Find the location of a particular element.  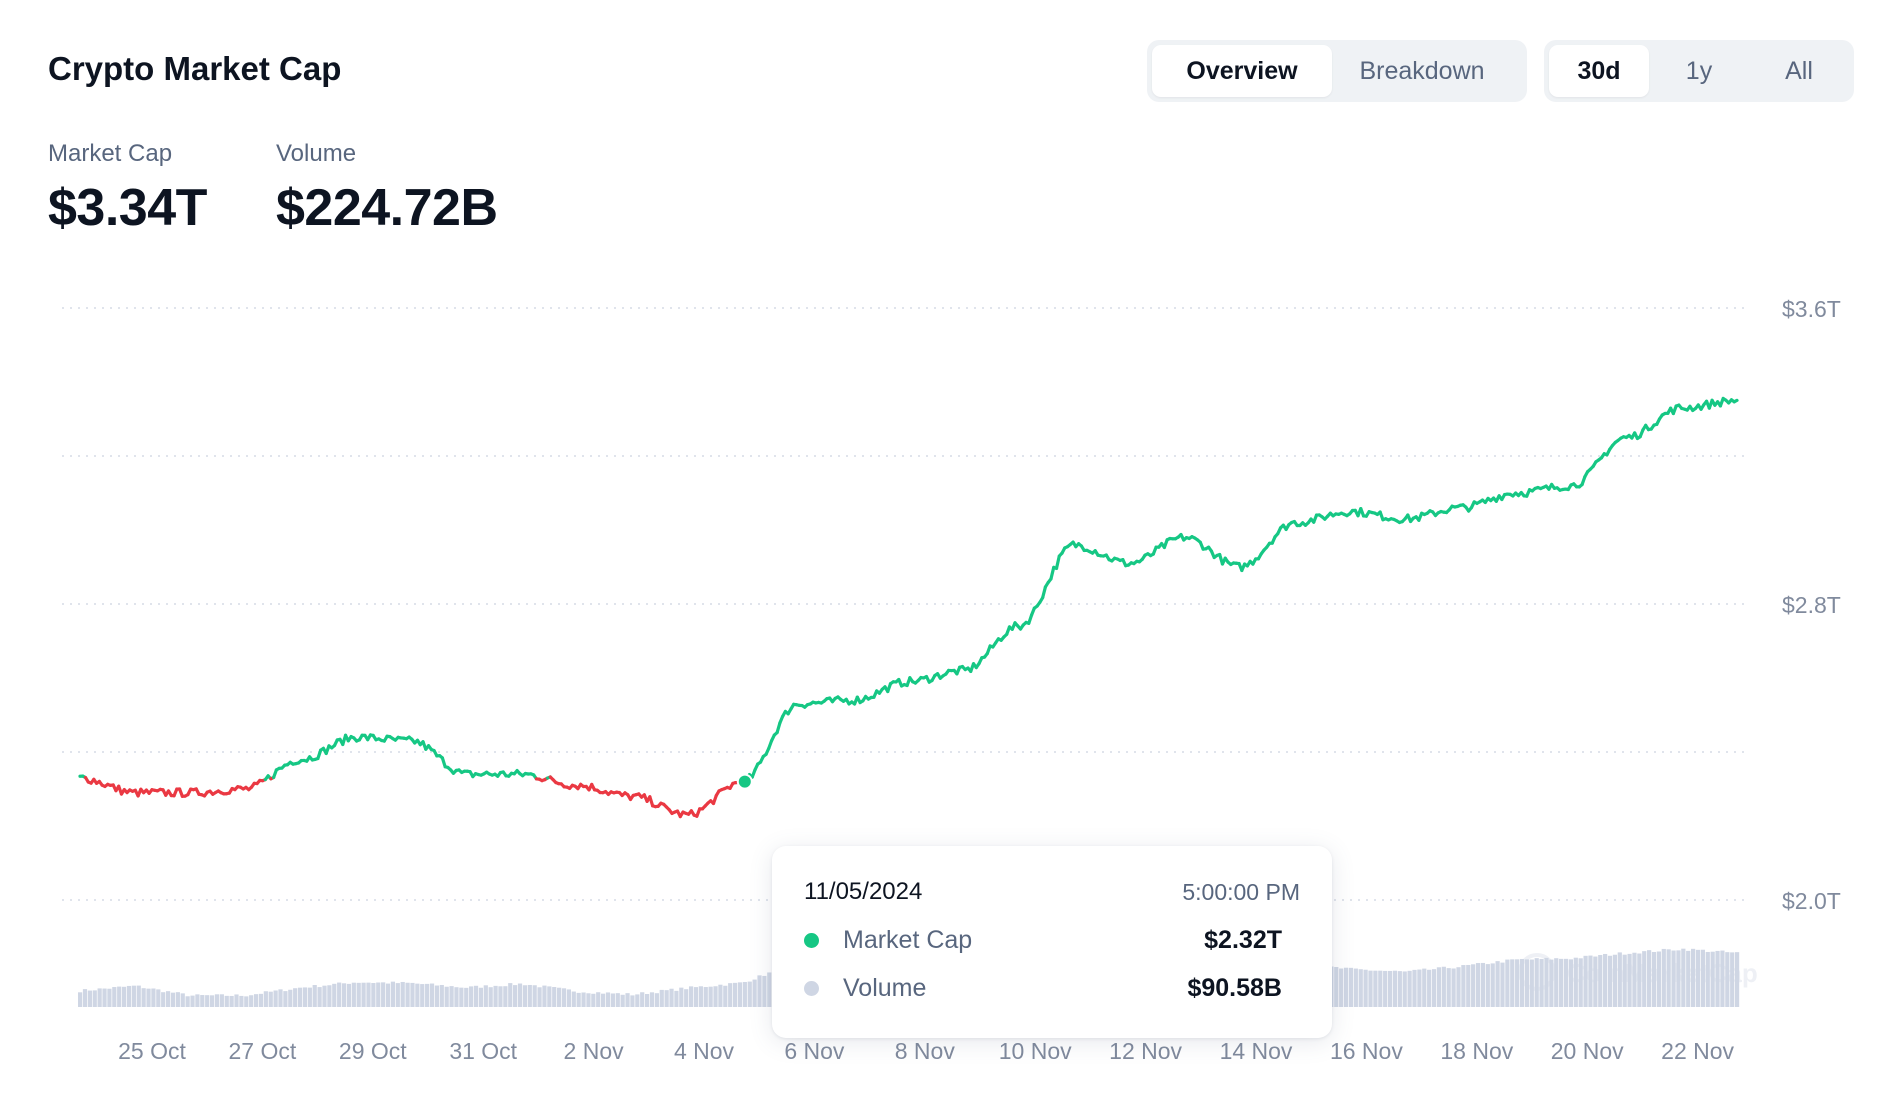

range-all: All is located at coordinates (1799, 70).